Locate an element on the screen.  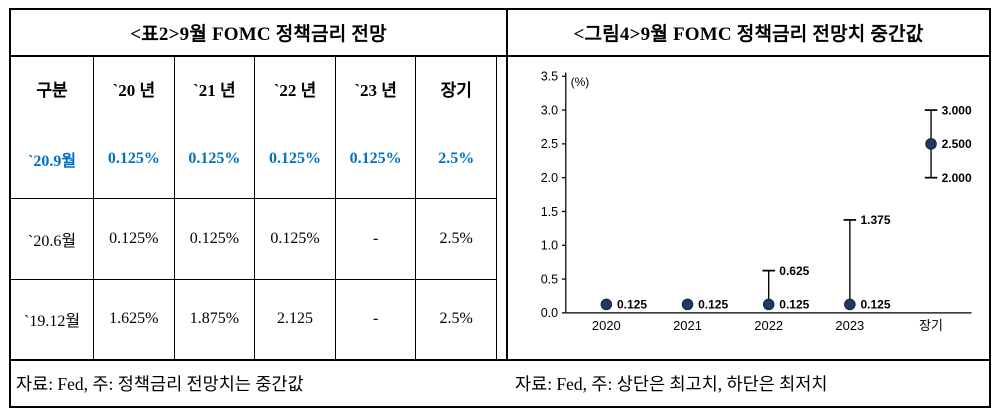
chart-title: <그림4>9월 FOMC 정책금리 전망치 중간값 is located at coordinates (748, 33).